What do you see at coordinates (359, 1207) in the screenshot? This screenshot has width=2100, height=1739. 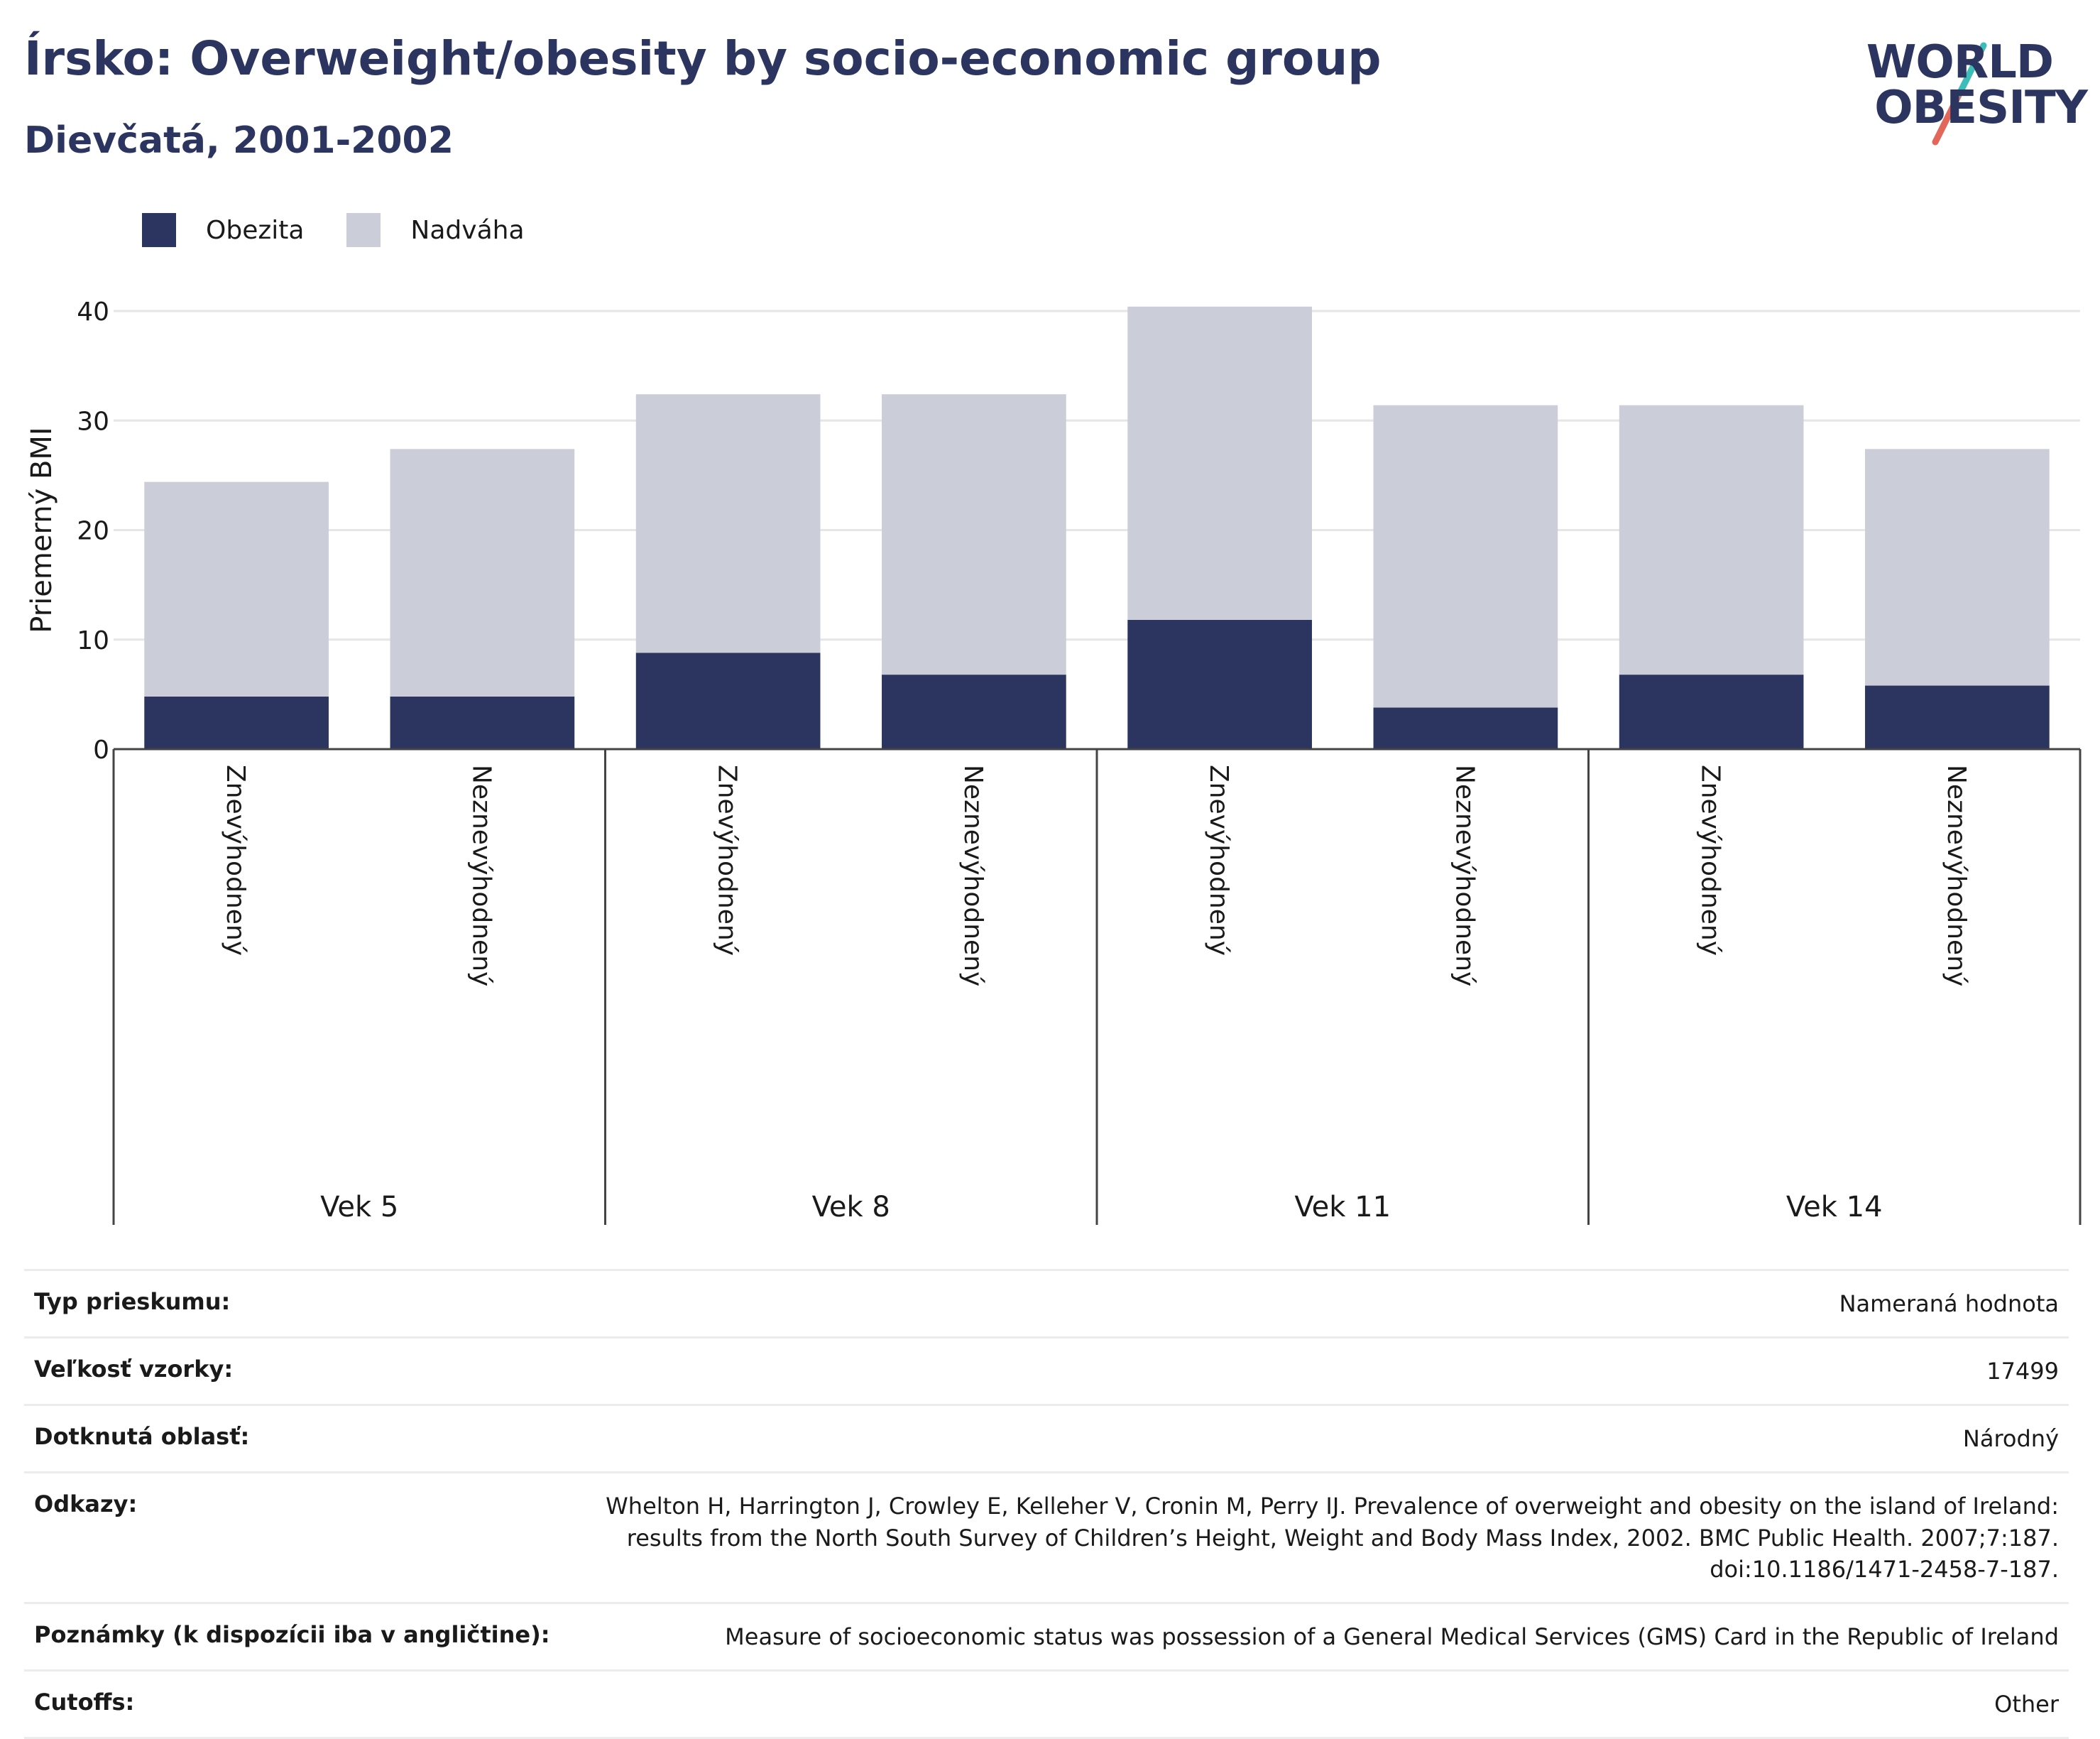 I see `x-group-label: Vek 5` at bounding box center [359, 1207].